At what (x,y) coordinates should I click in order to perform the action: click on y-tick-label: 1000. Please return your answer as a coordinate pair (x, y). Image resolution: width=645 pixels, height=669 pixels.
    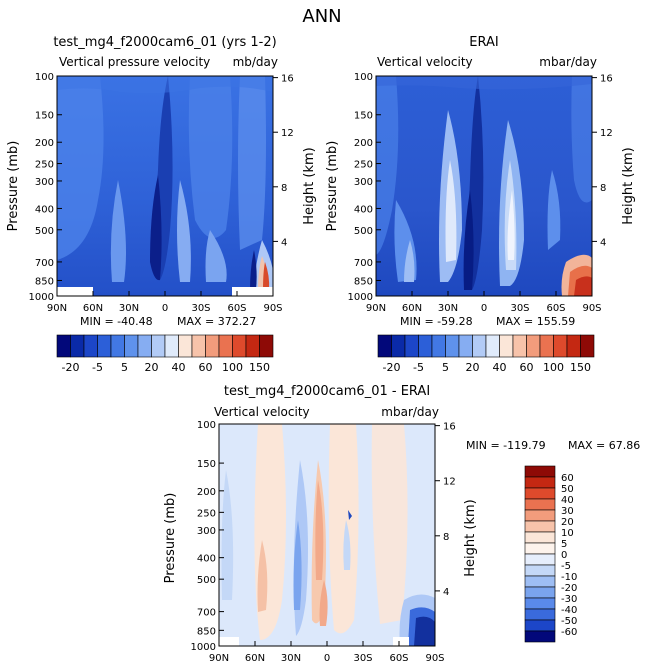
    Looking at the image, I should click on (360, 297).